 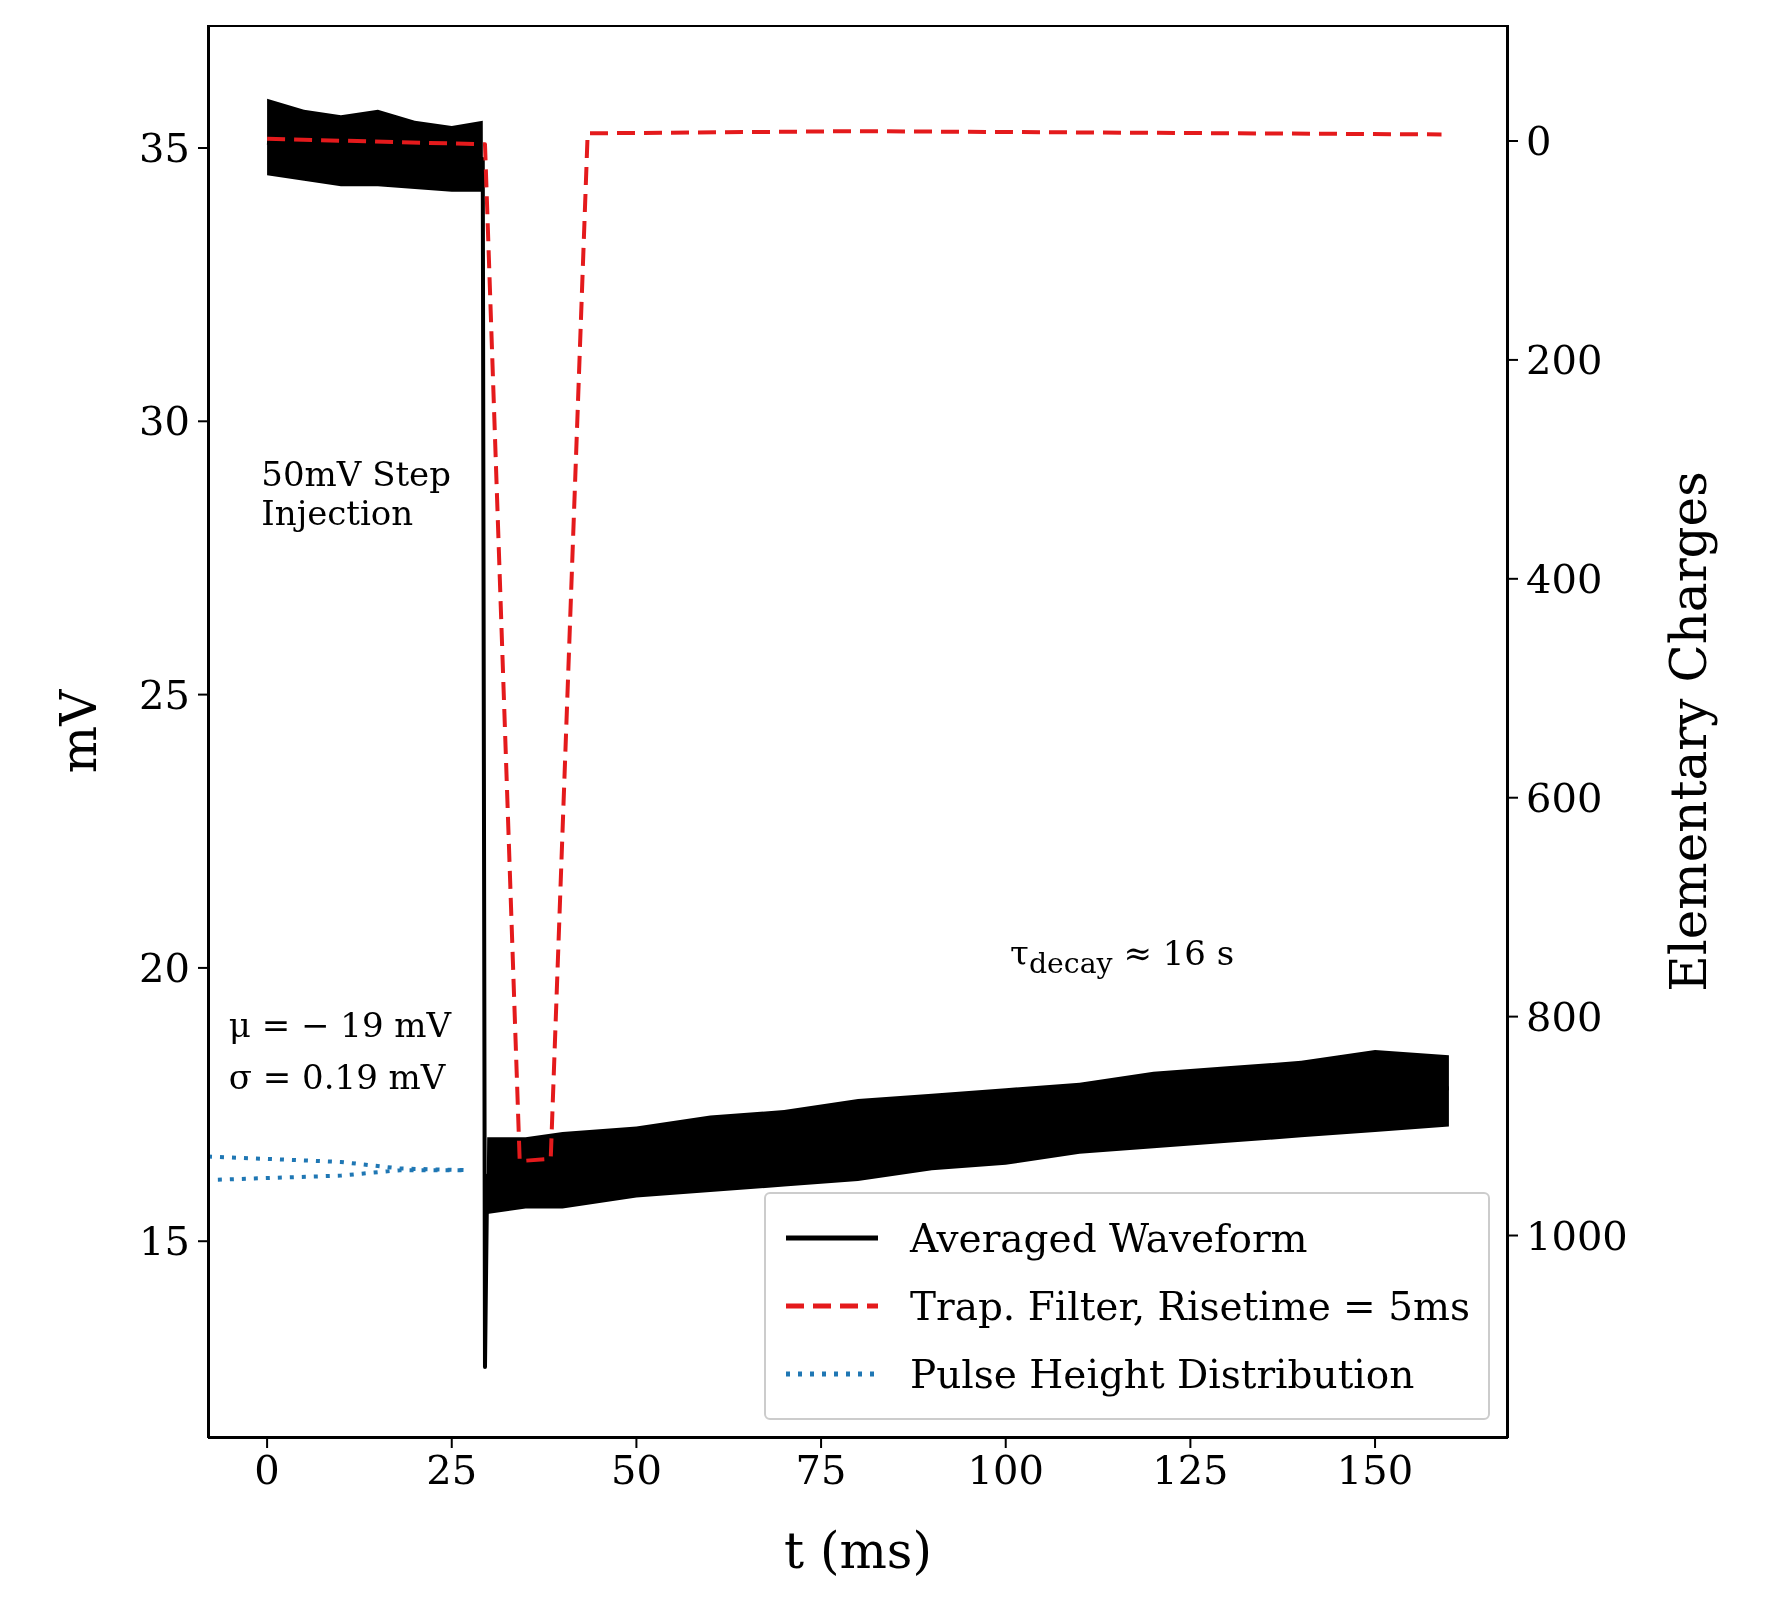 I want to click on x-tick-label: 50, so click(x=636, y=1470).